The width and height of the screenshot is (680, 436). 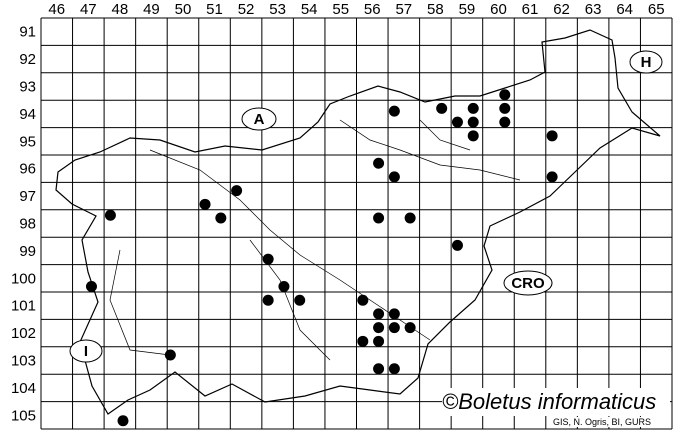 I want to click on region-label-croatia: CRO, so click(x=528, y=283).